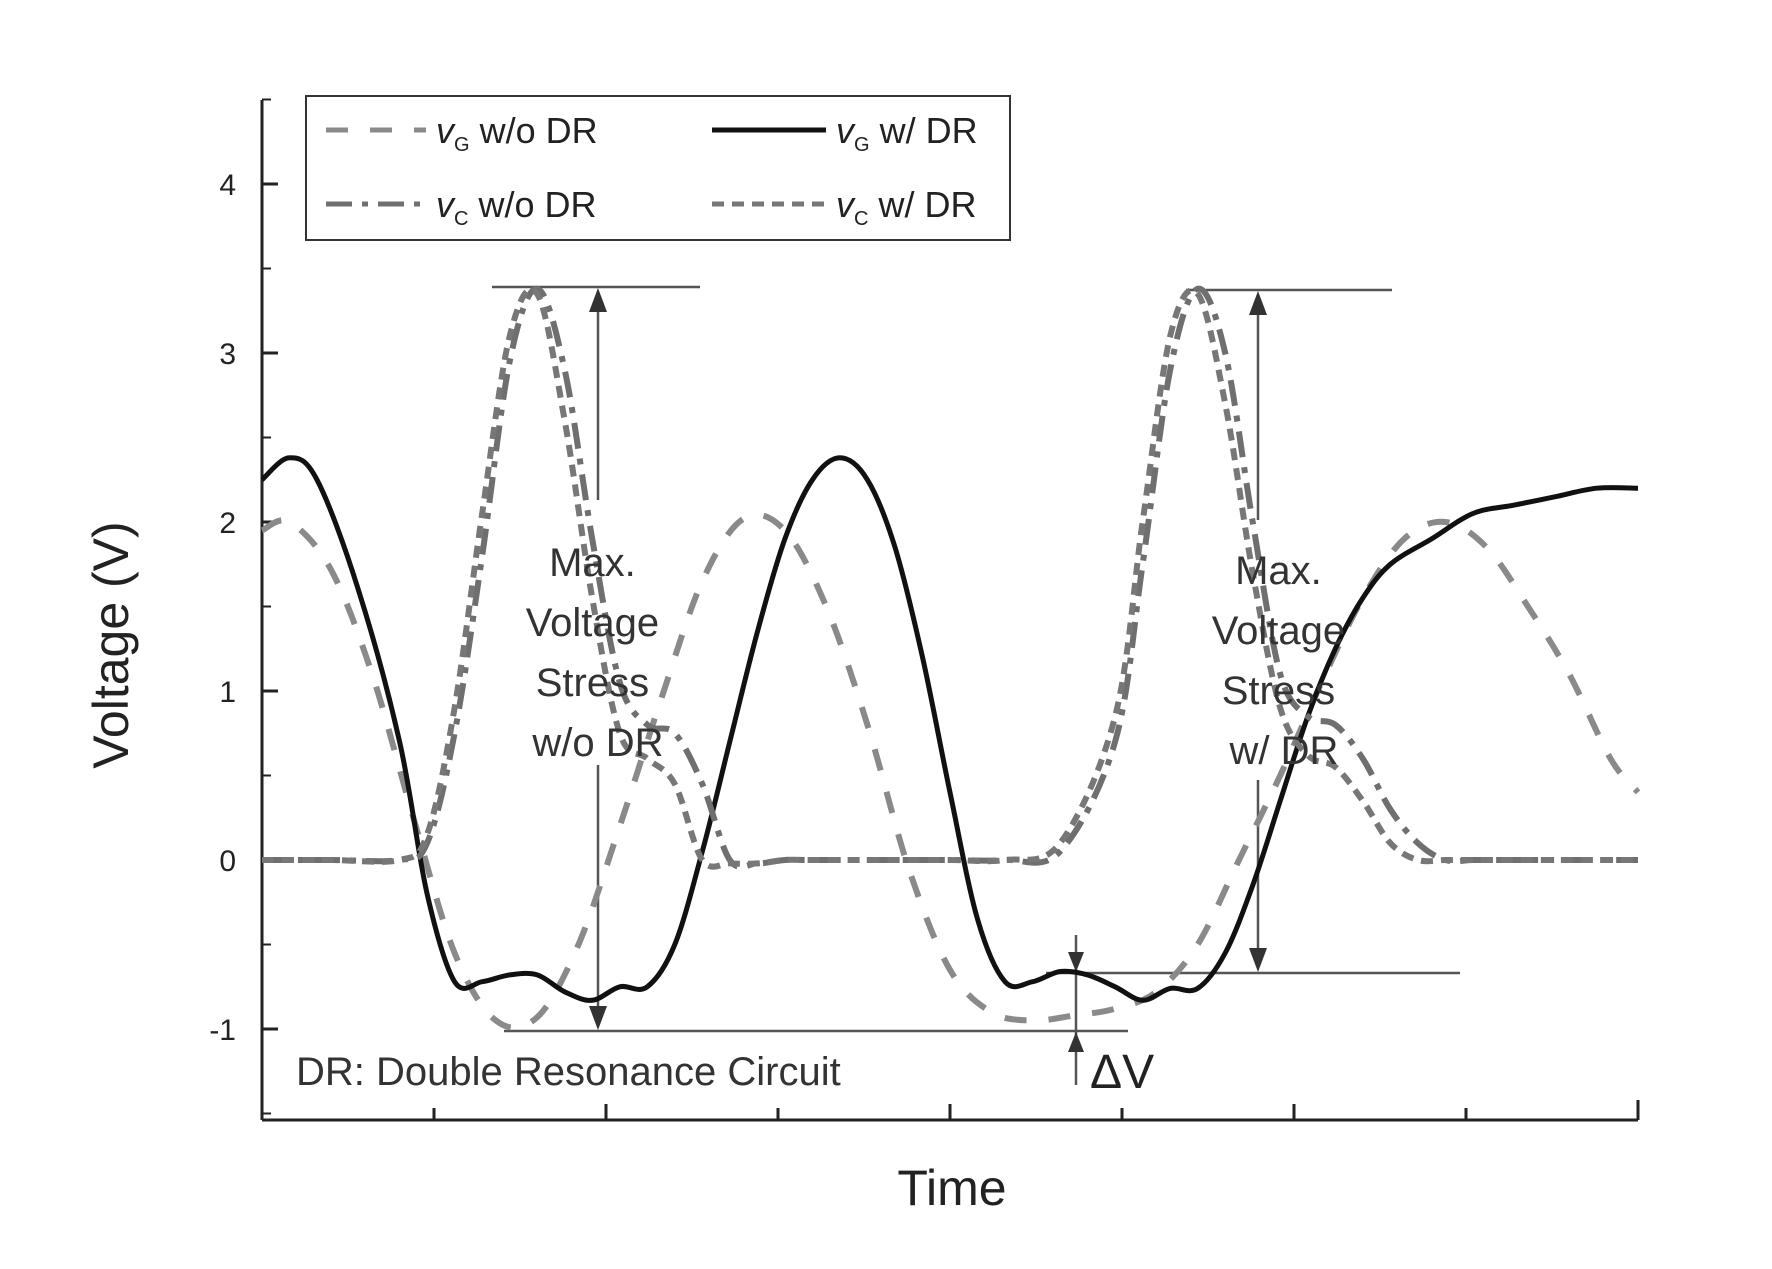 The image size is (1772, 1269). Describe the element at coordinates (568, 1072) in the screenshot. I see `dr-note: DR: Double Resonance Circuit` at that location.